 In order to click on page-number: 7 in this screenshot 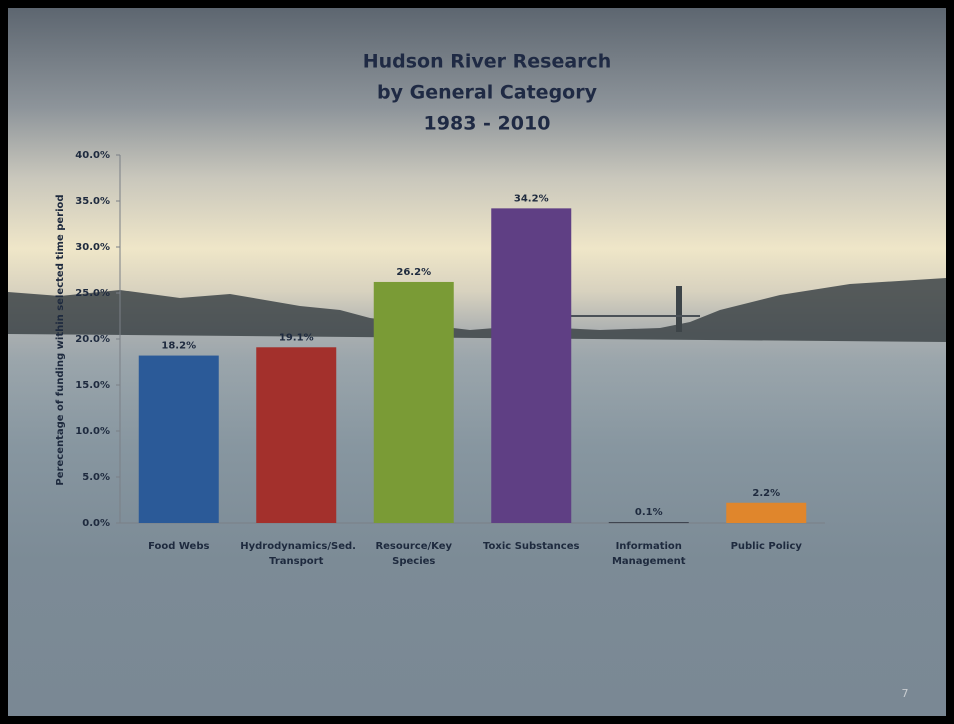, I will do `click(905, 693)`.